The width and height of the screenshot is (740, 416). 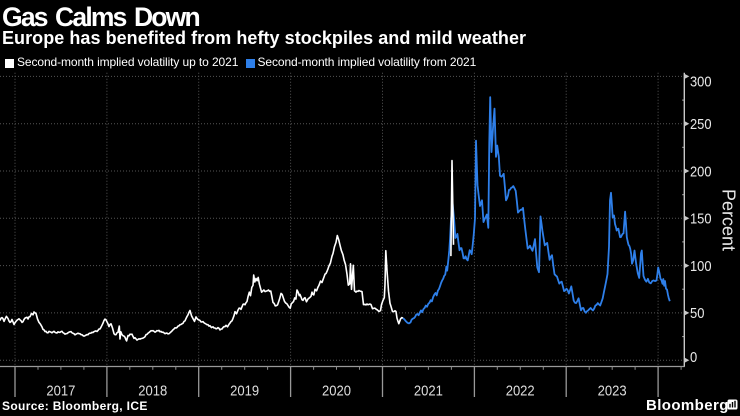 What do you see at coordinates (701, 266) in the screenshot?
I see `svg-text: 100` at bounding box center [701, 266].